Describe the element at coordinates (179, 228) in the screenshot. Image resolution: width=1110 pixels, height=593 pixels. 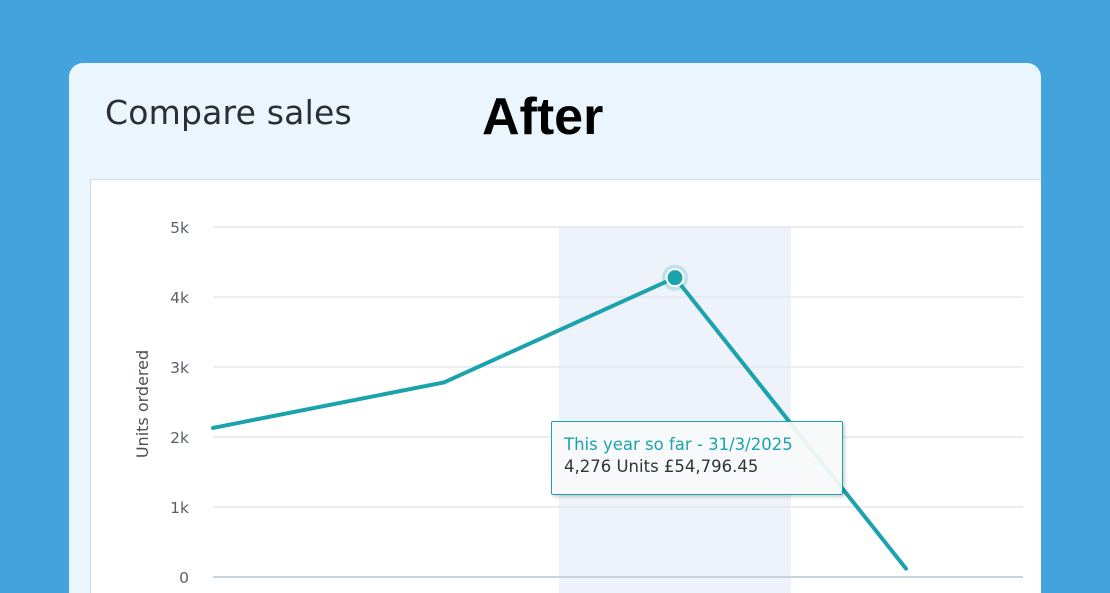
I see `y-tick-label: 5k` at that location.